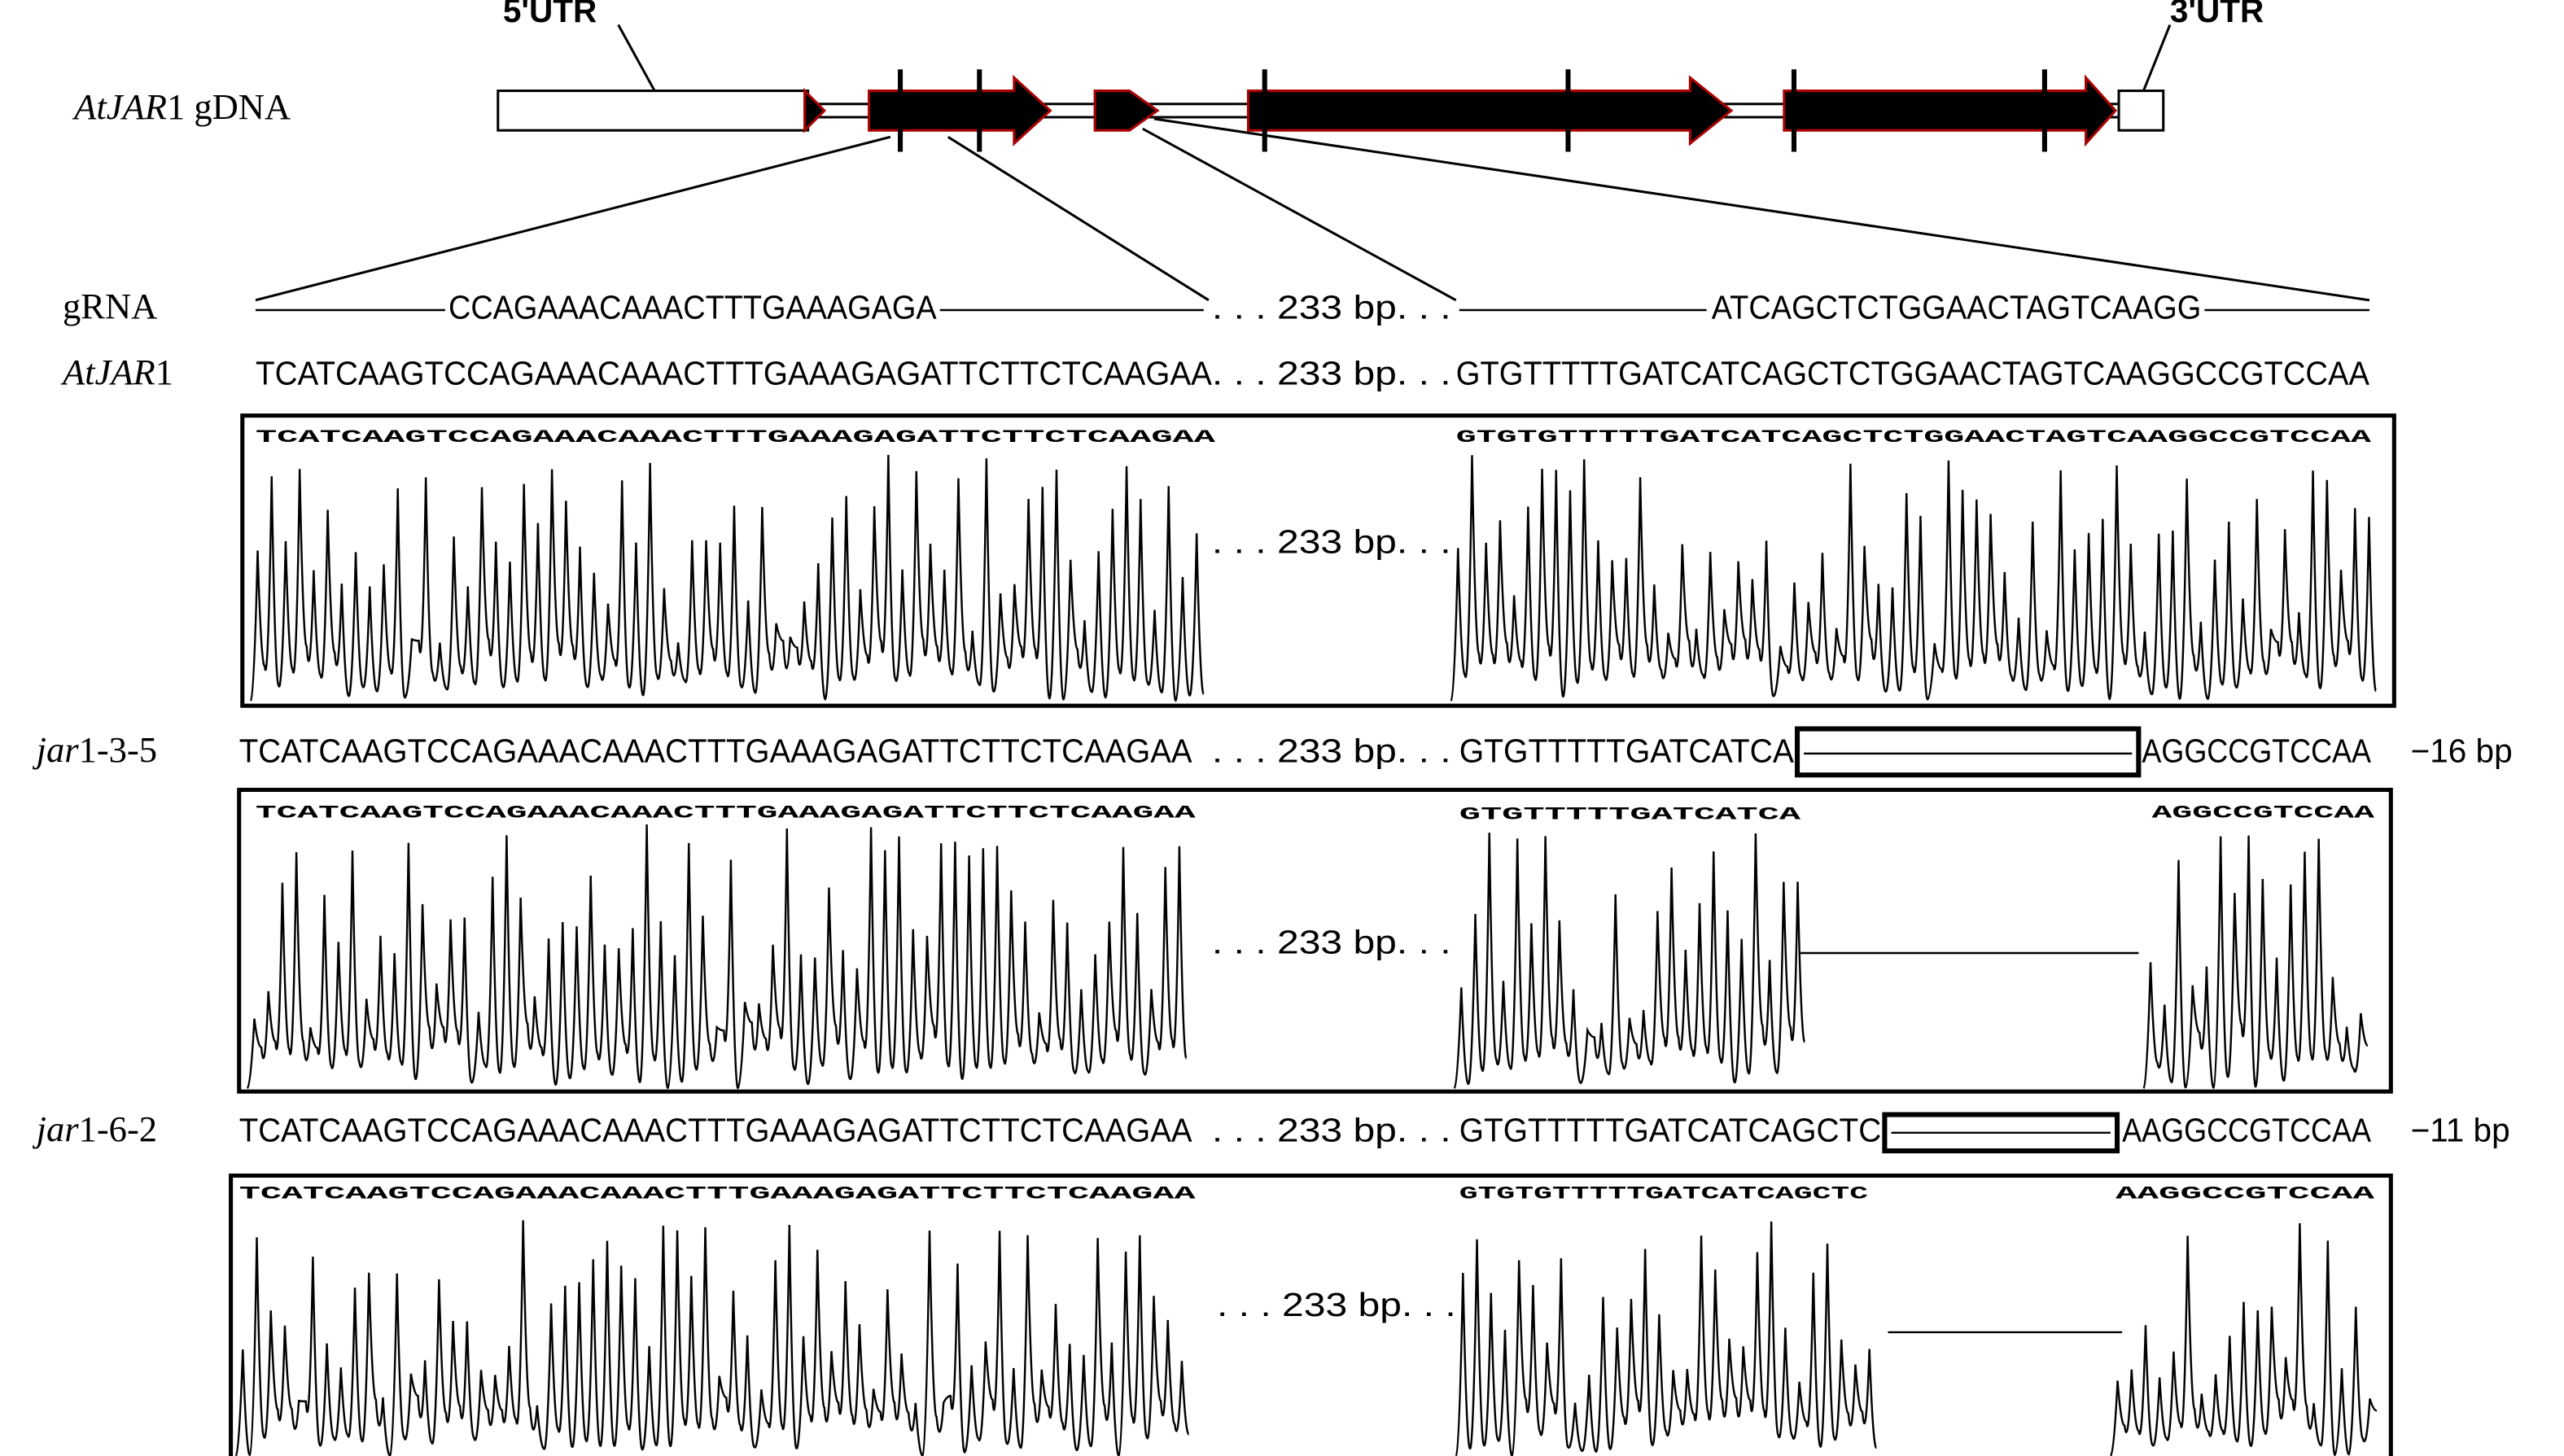  I want to click on gene-label-rest: 1 gDNA, so click(229, 106).